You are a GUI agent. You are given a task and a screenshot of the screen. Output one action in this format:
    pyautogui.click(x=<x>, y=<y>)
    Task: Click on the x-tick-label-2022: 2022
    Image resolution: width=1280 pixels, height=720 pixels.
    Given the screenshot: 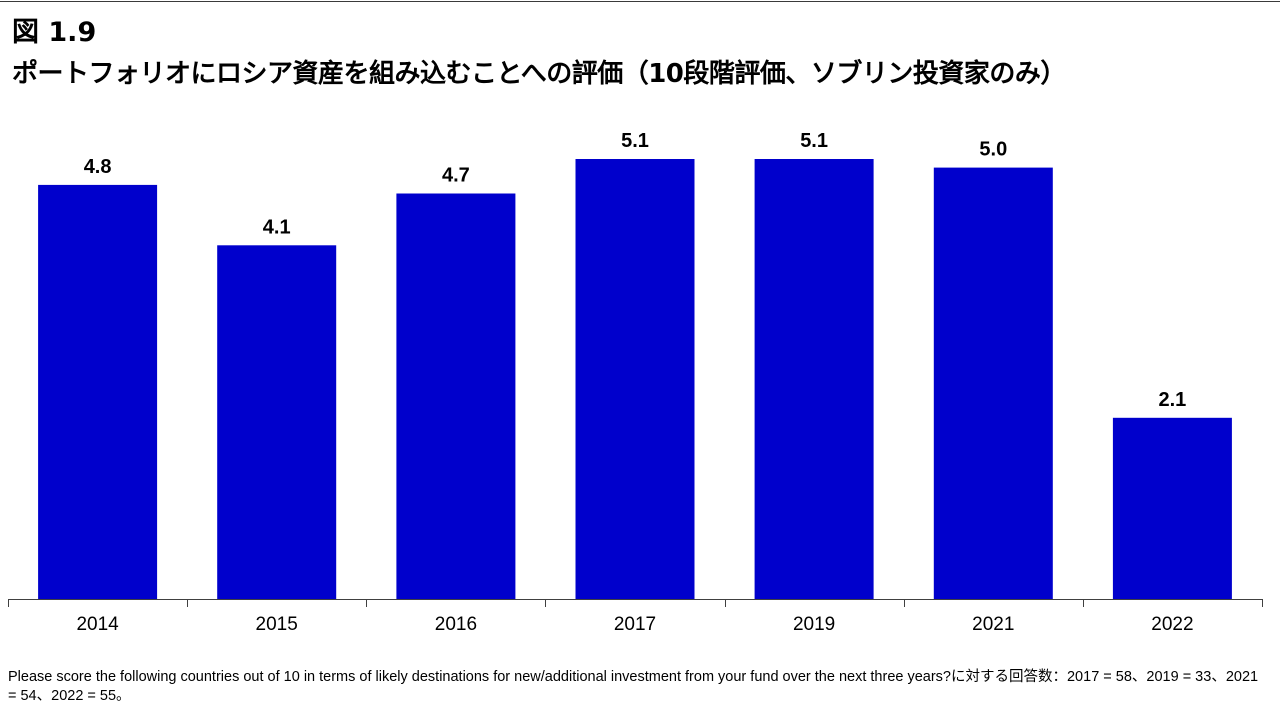 What is the action you would take?
    pyautogui.click(x=1172, y=624)
    